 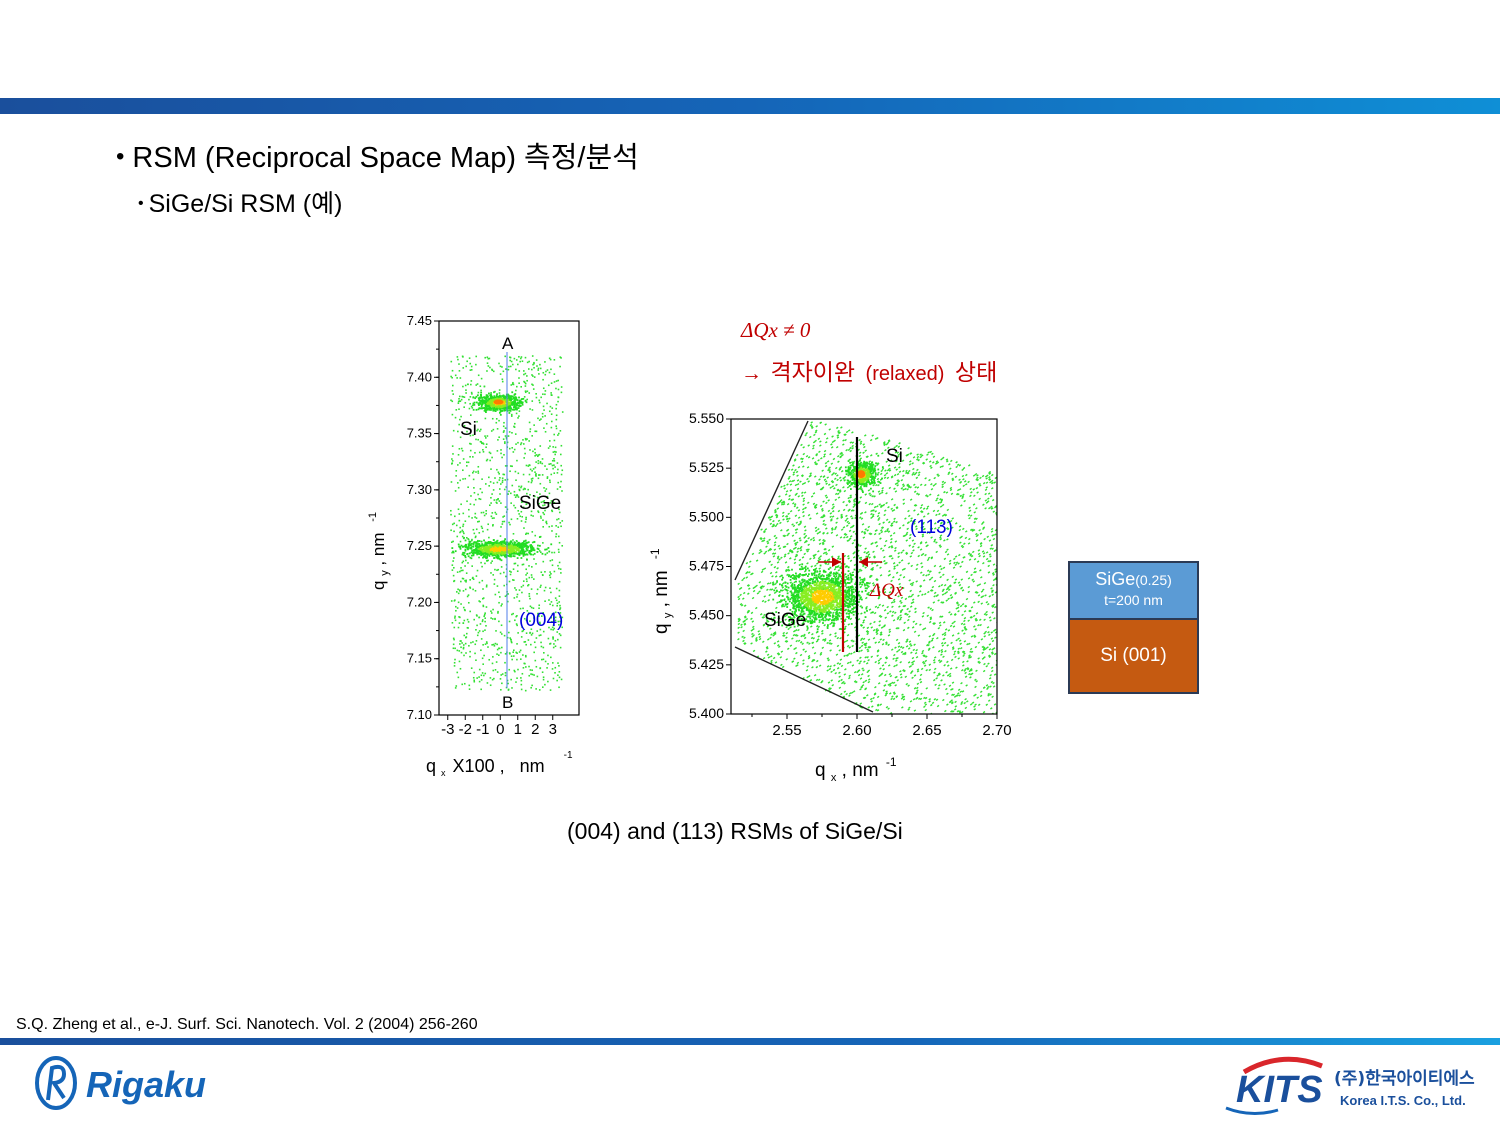 I want to click on y-axis-004: 7.107.157.207.257.307.357.407.45, so click(x=423, y=517).